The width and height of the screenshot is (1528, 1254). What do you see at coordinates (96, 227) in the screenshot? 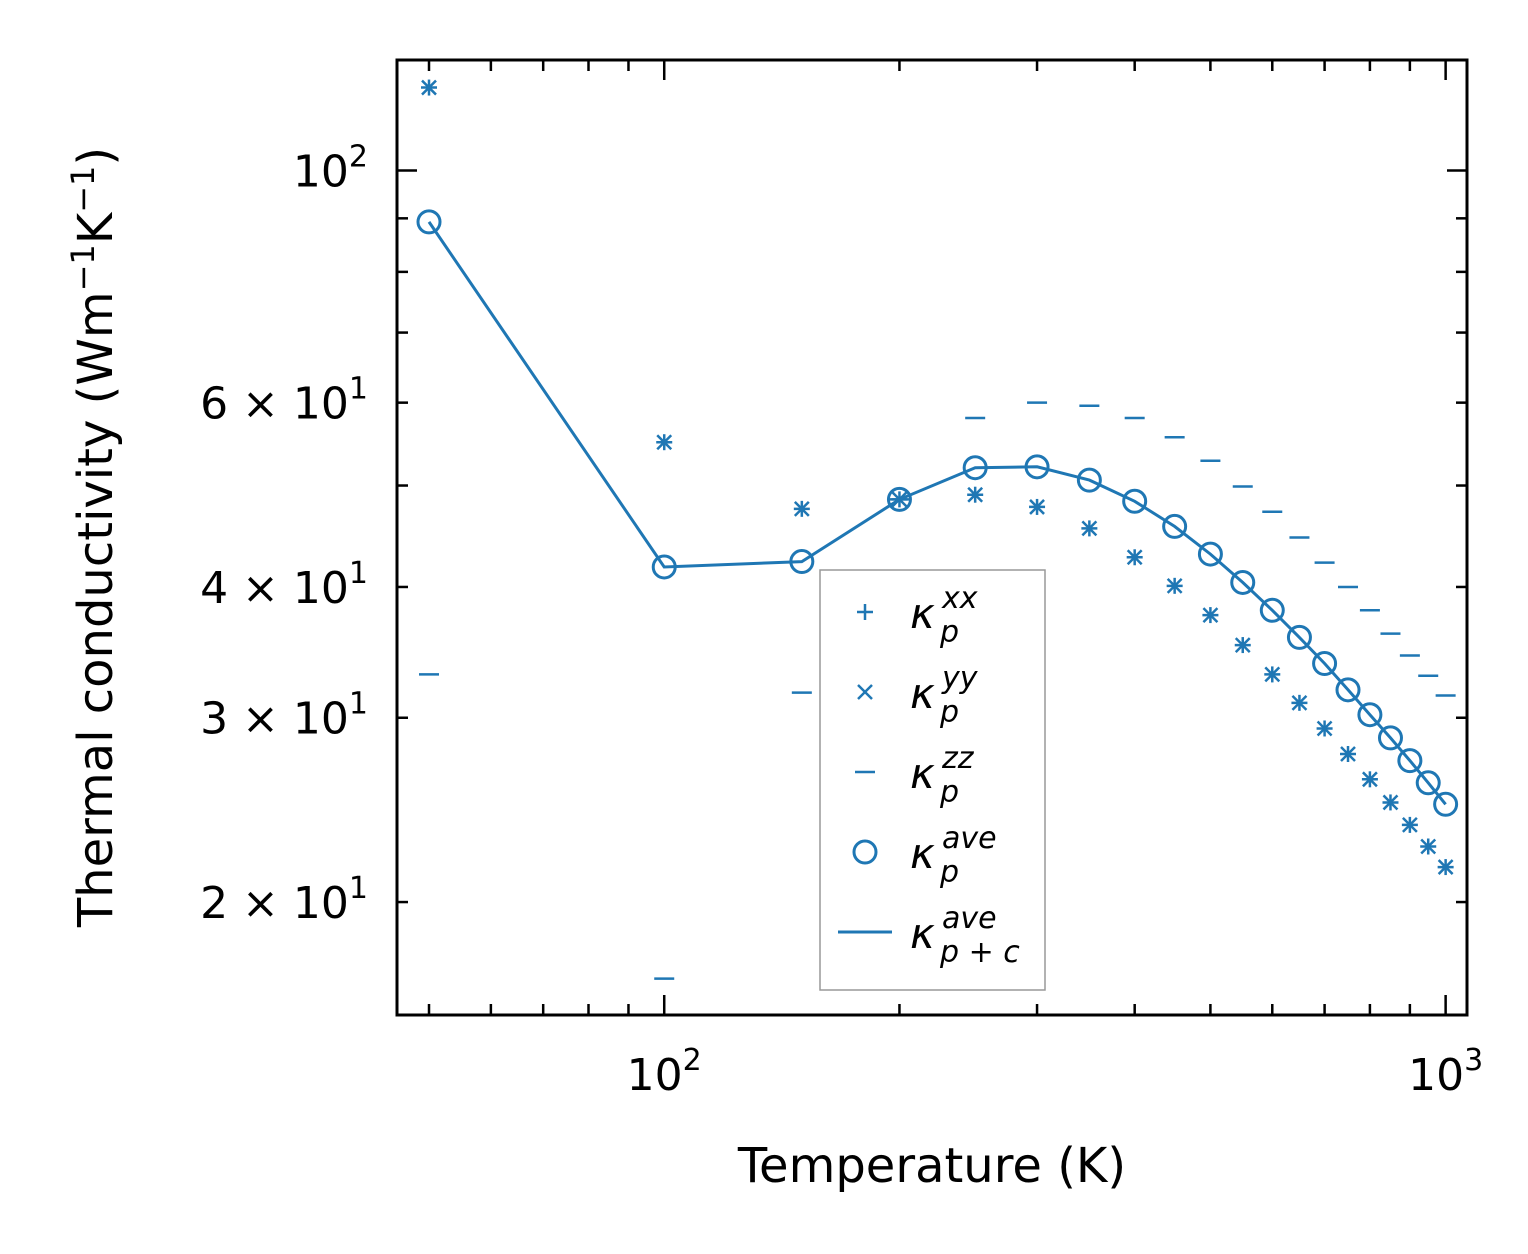
I see `y-axis-title-mid: K` at bounding box center [96, 227].